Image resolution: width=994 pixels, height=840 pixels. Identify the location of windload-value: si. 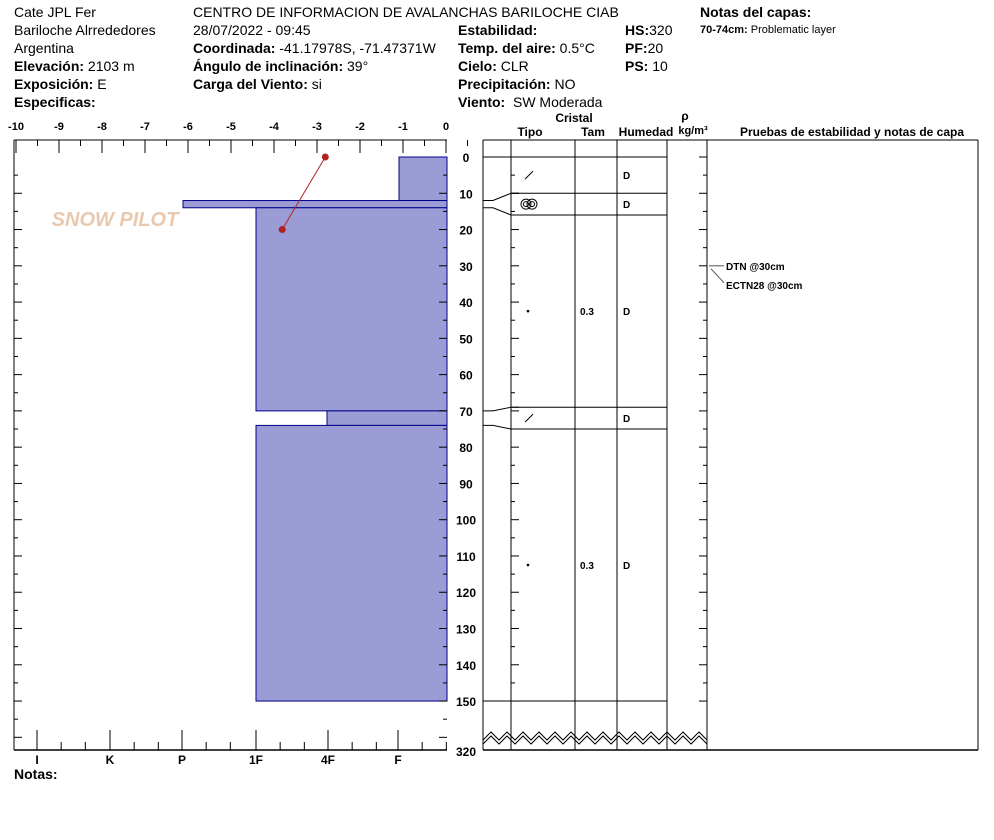
(316, 84).